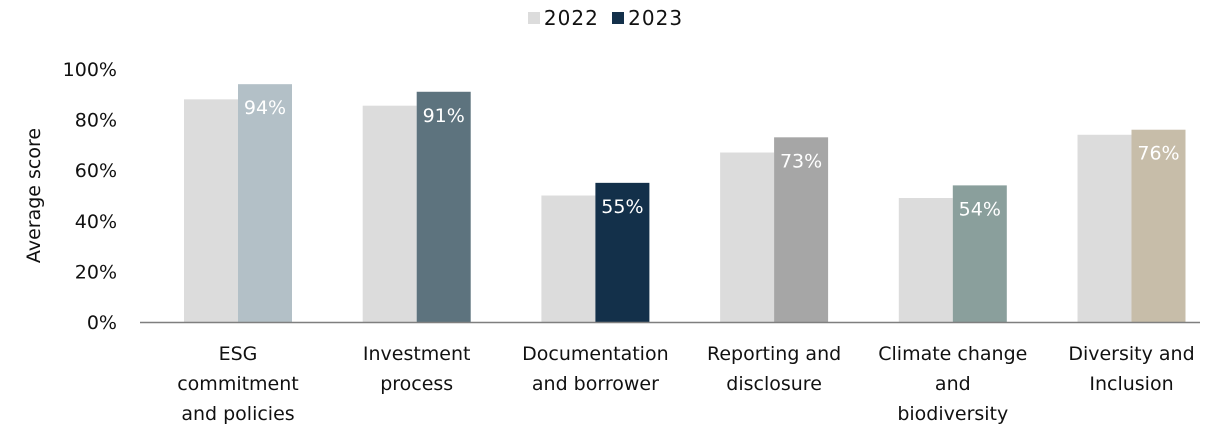 This screenshot has height=425, width=1211. What do you see at coordinates (444, 116) in the screenshot?
I see `data-label-2023: 91%` at bounding box center [444, 116].